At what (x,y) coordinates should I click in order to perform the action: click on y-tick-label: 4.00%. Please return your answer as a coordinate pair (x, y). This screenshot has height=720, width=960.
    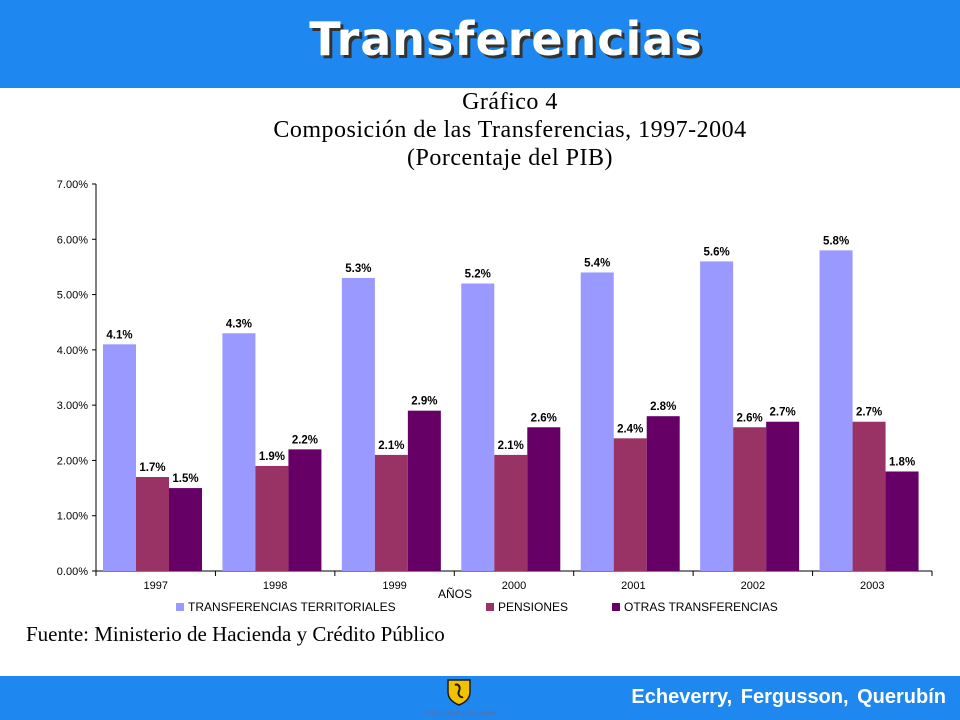
    Looking at the image, I should click on (72, 351).